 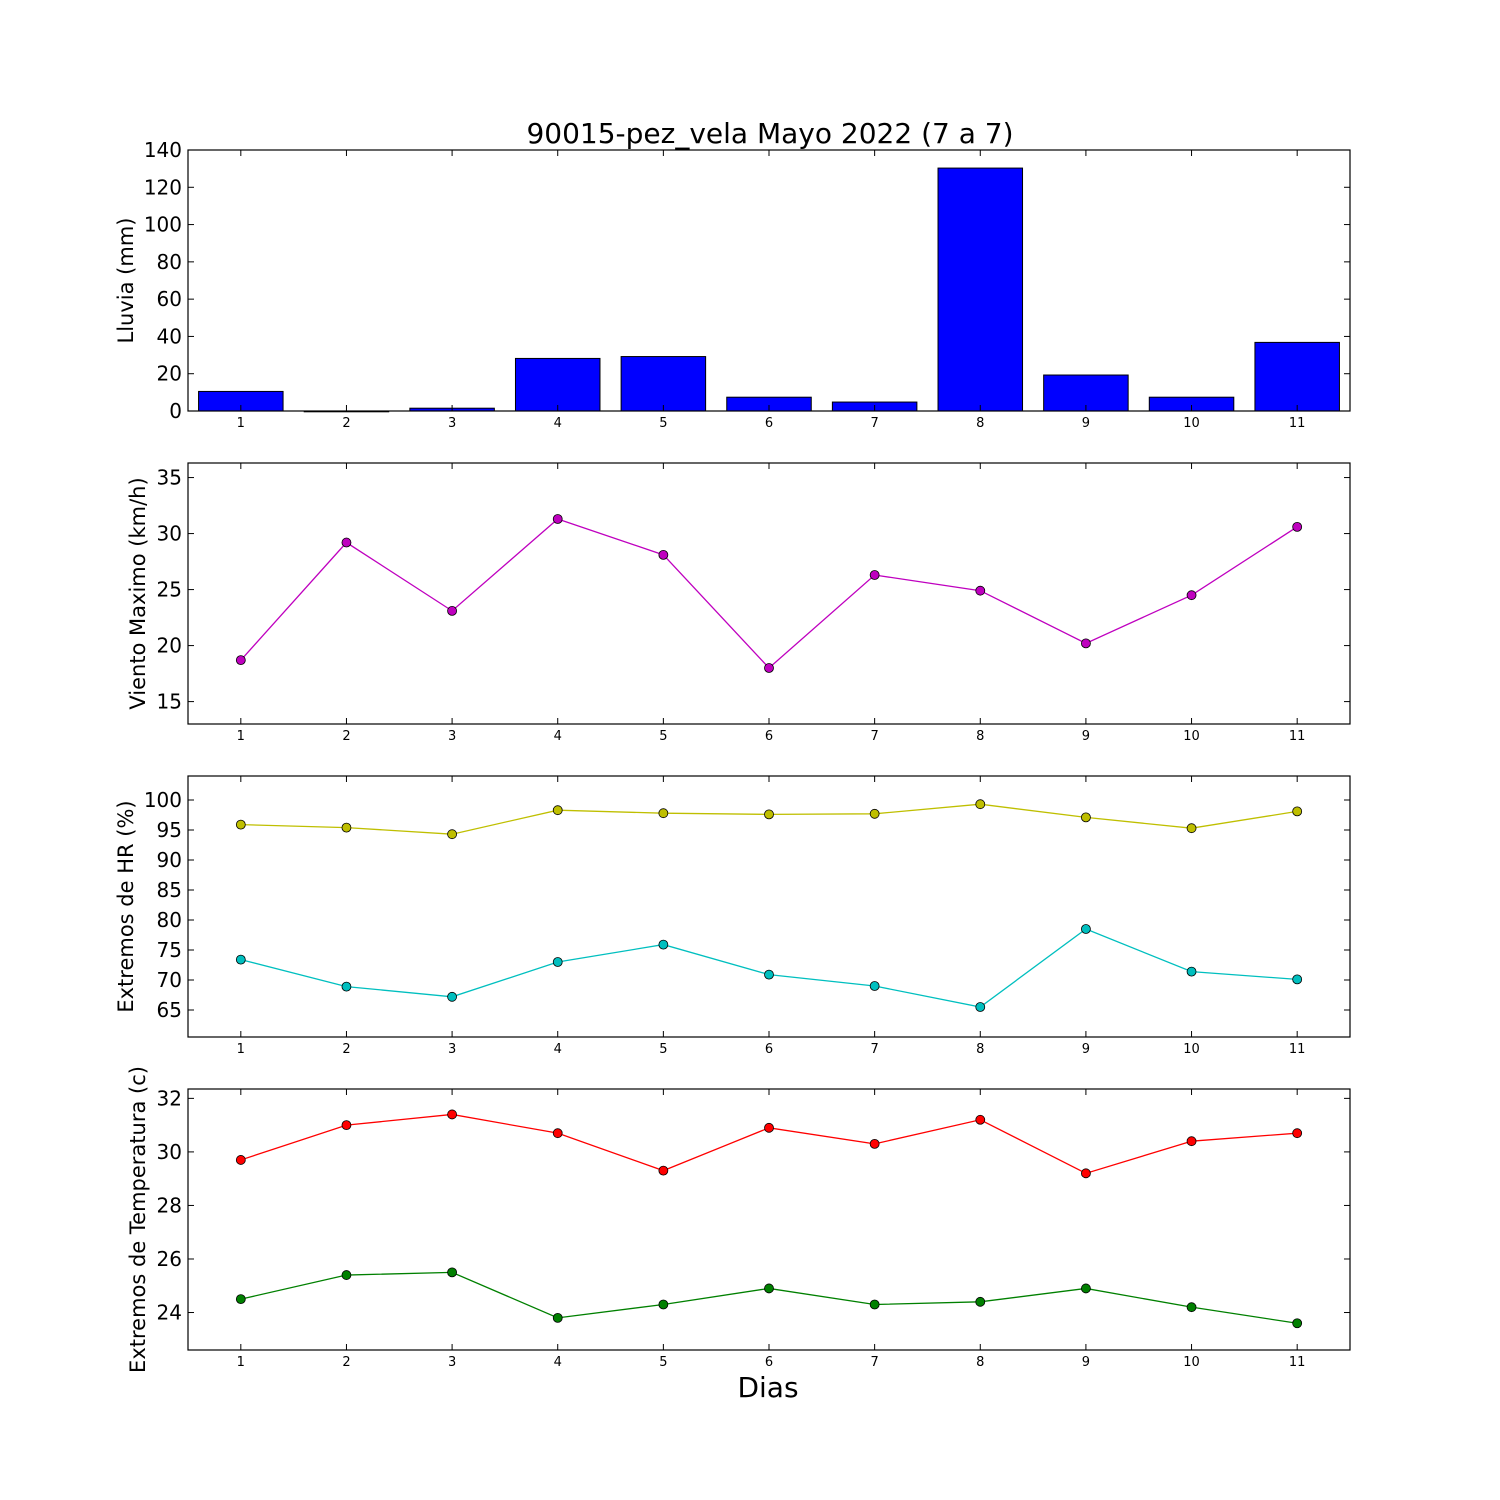 What do you see at coordinates (169, 1205) in the screenshot?
I see `y-tick-label: 28` at bounding box center [169, 1205].